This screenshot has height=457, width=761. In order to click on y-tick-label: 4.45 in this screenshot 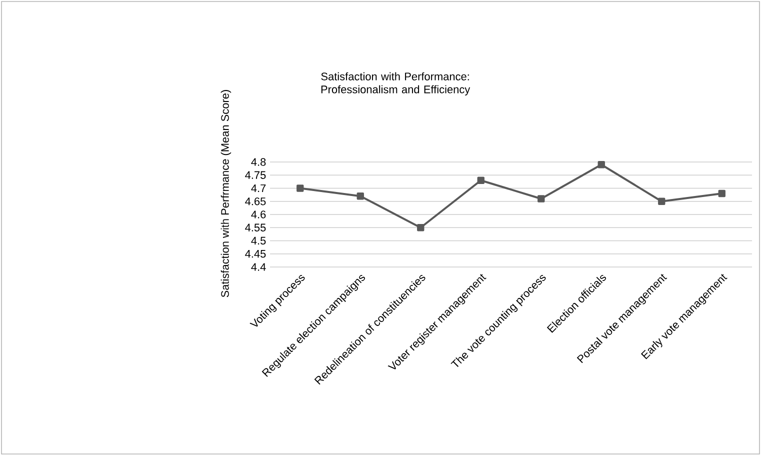, I will do `click(255, 254)`.